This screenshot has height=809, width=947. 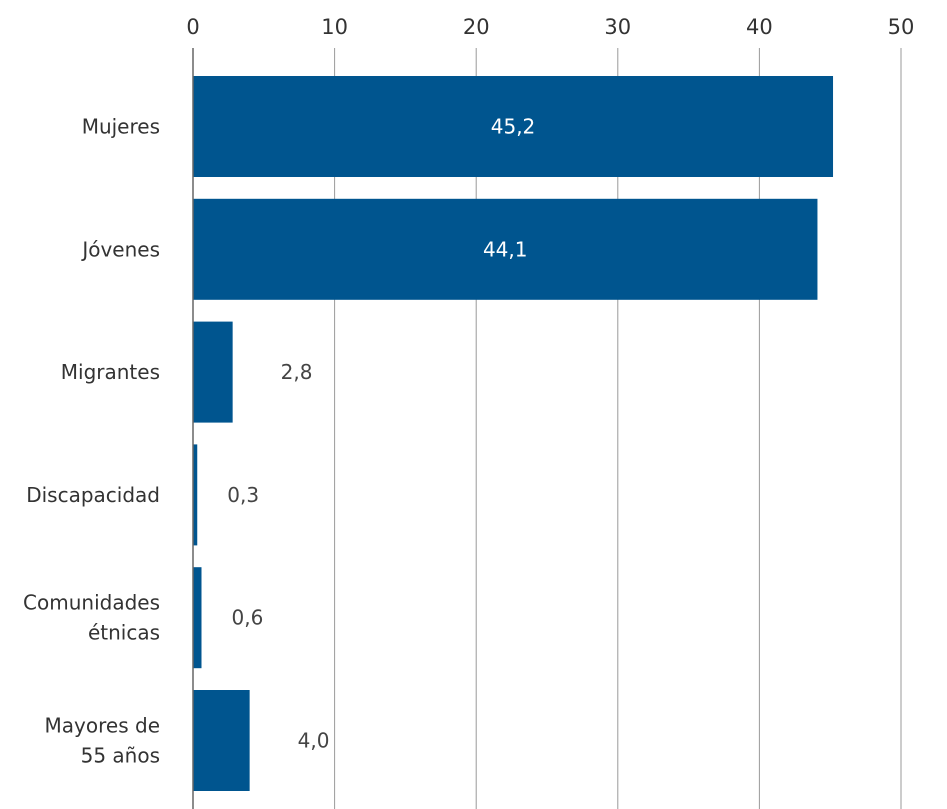 I want to click on data-label: 2,8, so click(x=297, y=372).